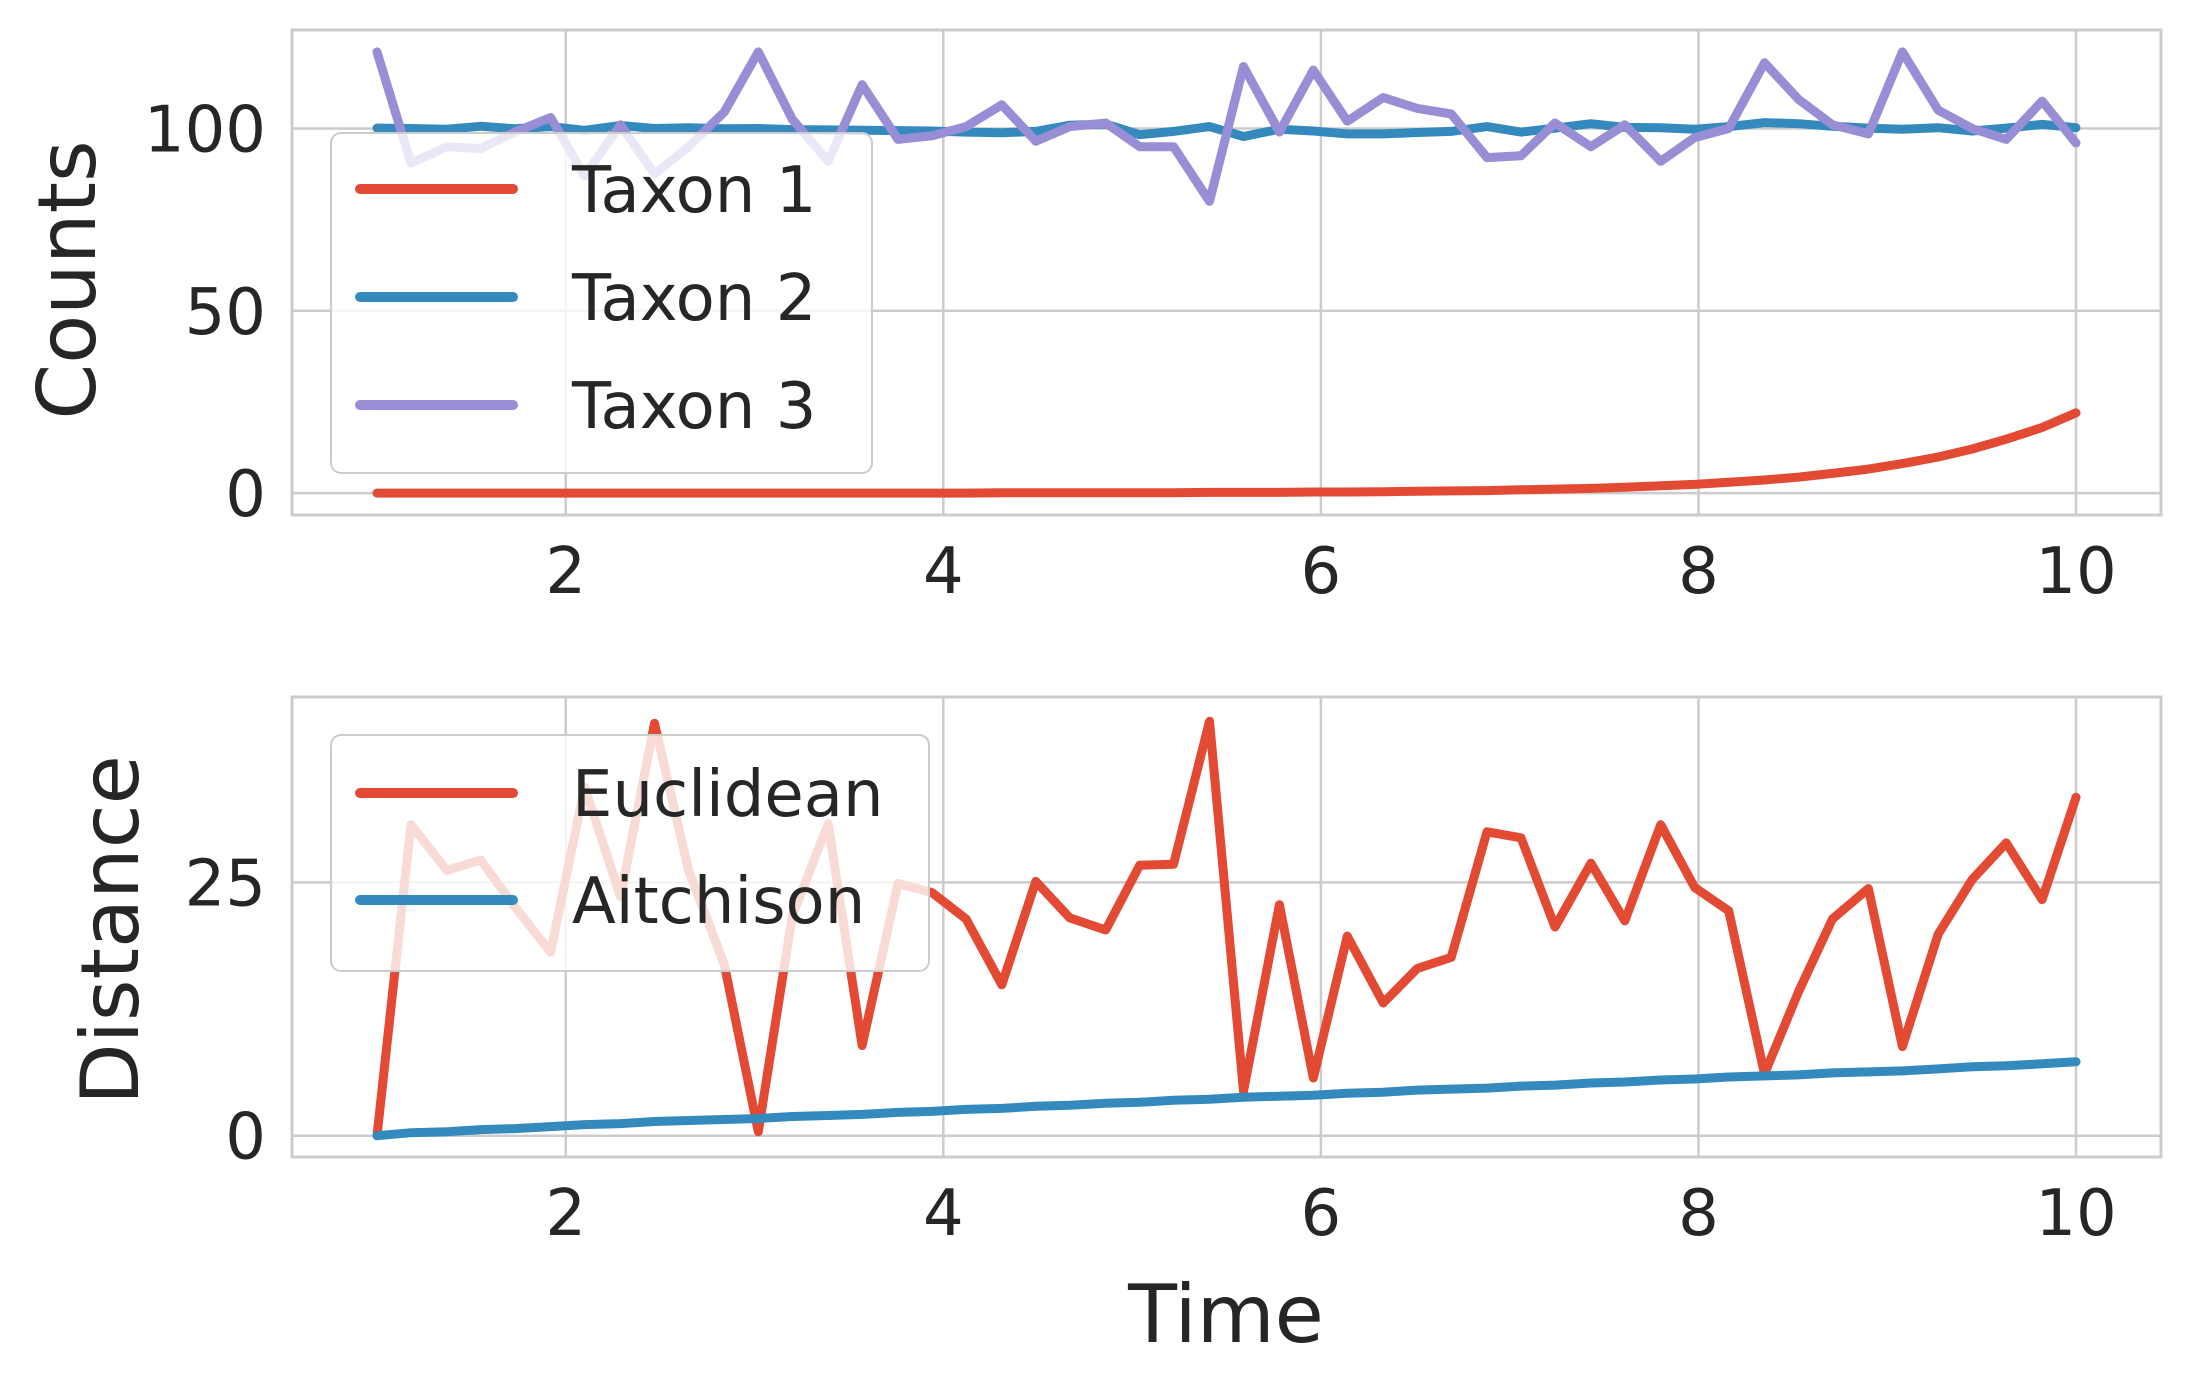 This screenshot has width=2185, height=1384. Describe the element at coordinates (225, 1010) in the screenshot. I see `distance-y-ticks: 0 25` at that location.